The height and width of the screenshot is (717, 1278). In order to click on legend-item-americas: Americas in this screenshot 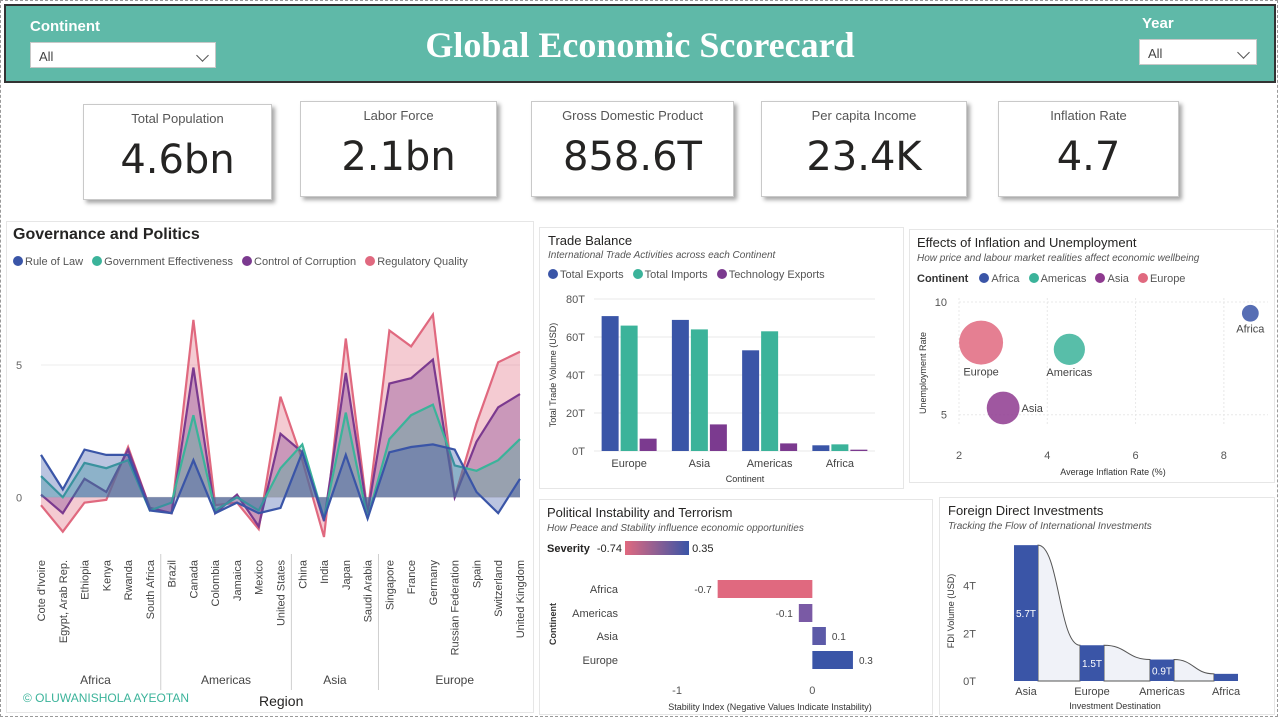, I will do `click(1057, 279)`.